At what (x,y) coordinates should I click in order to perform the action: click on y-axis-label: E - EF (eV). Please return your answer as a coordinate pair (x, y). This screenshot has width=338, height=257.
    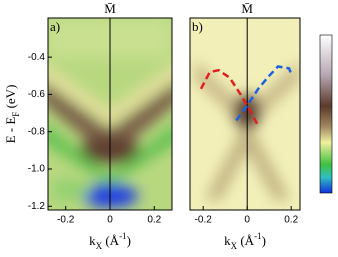
    Looking at the image, I should click on (12, 114).